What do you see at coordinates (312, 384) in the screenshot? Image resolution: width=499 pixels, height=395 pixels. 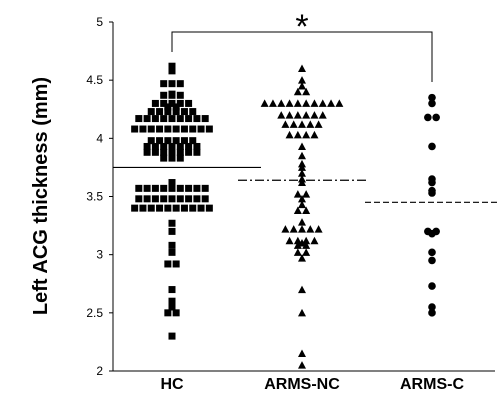 I see `category-labels: HC ARMS-NC ARMS-C` at bounding box center [312, 384].